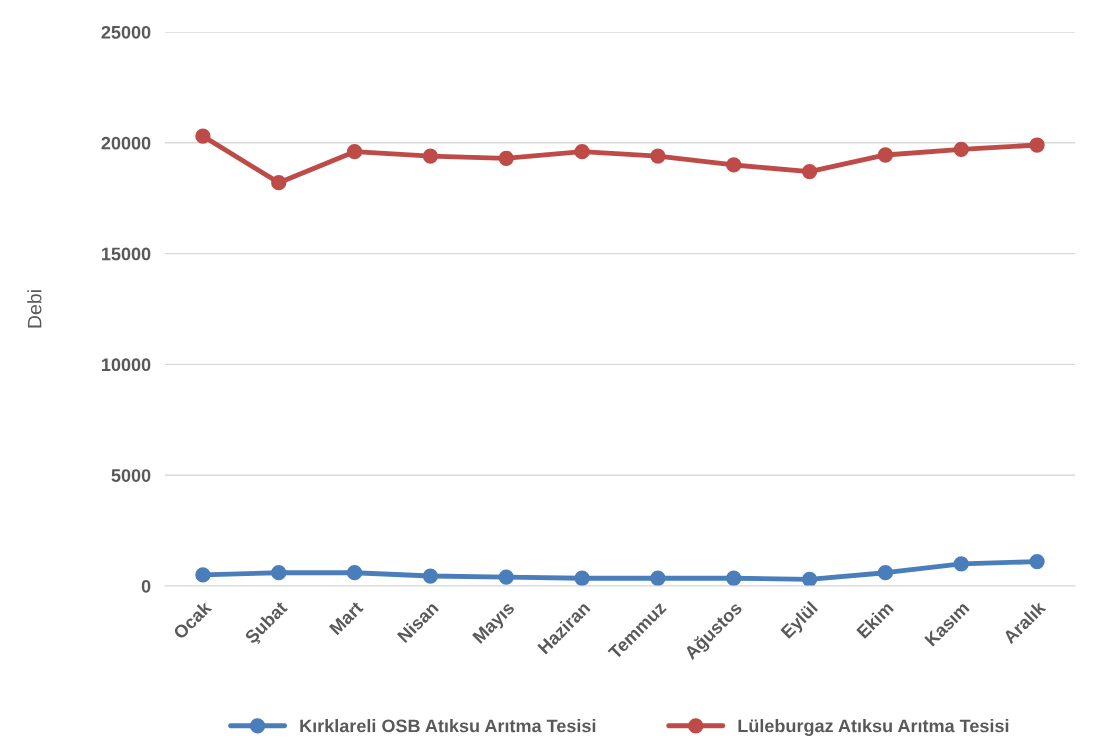 This screenshot has height=756, width=1105. What do you see at coordinates (126, 143) in the screenshot?
I see `y-tick-label: 20000` at bounding box center [126, 143].